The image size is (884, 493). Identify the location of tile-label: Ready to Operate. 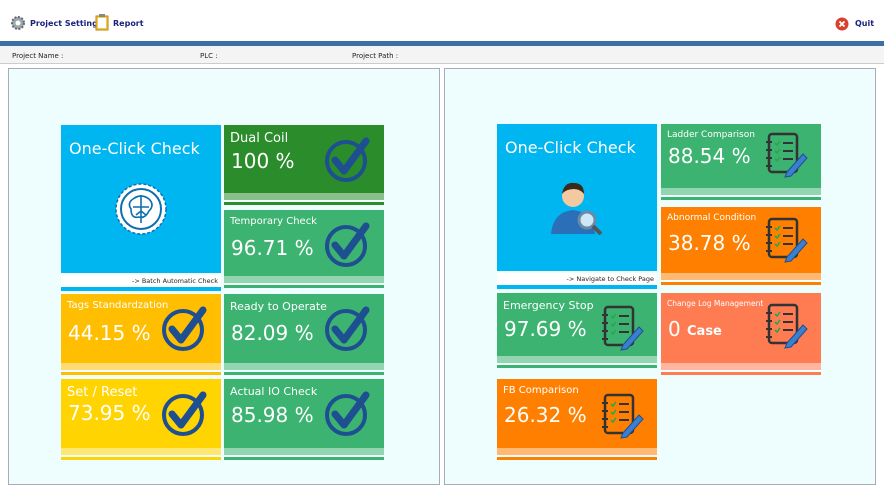
(278, 306).